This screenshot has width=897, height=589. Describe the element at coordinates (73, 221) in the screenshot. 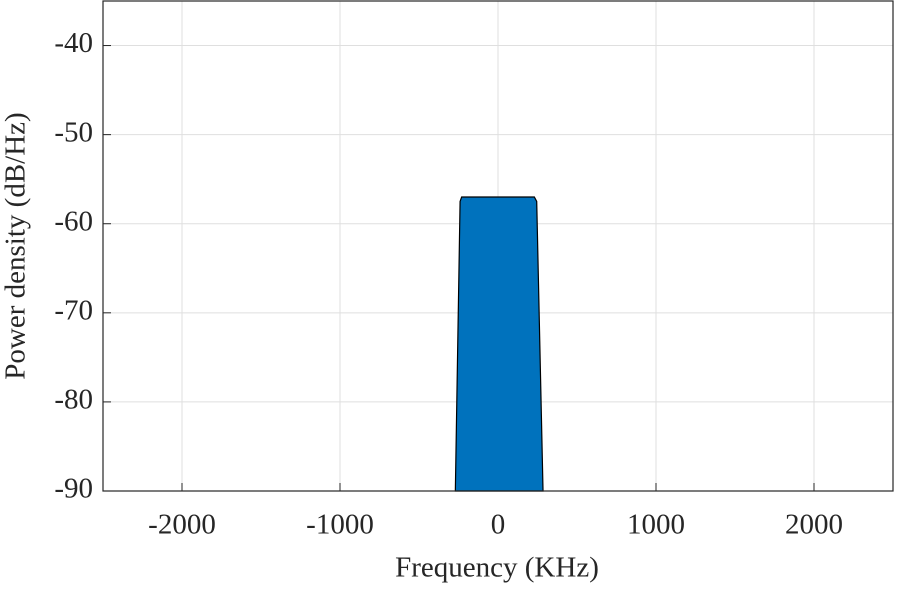

I see `y-tick-label: -60` at that location.